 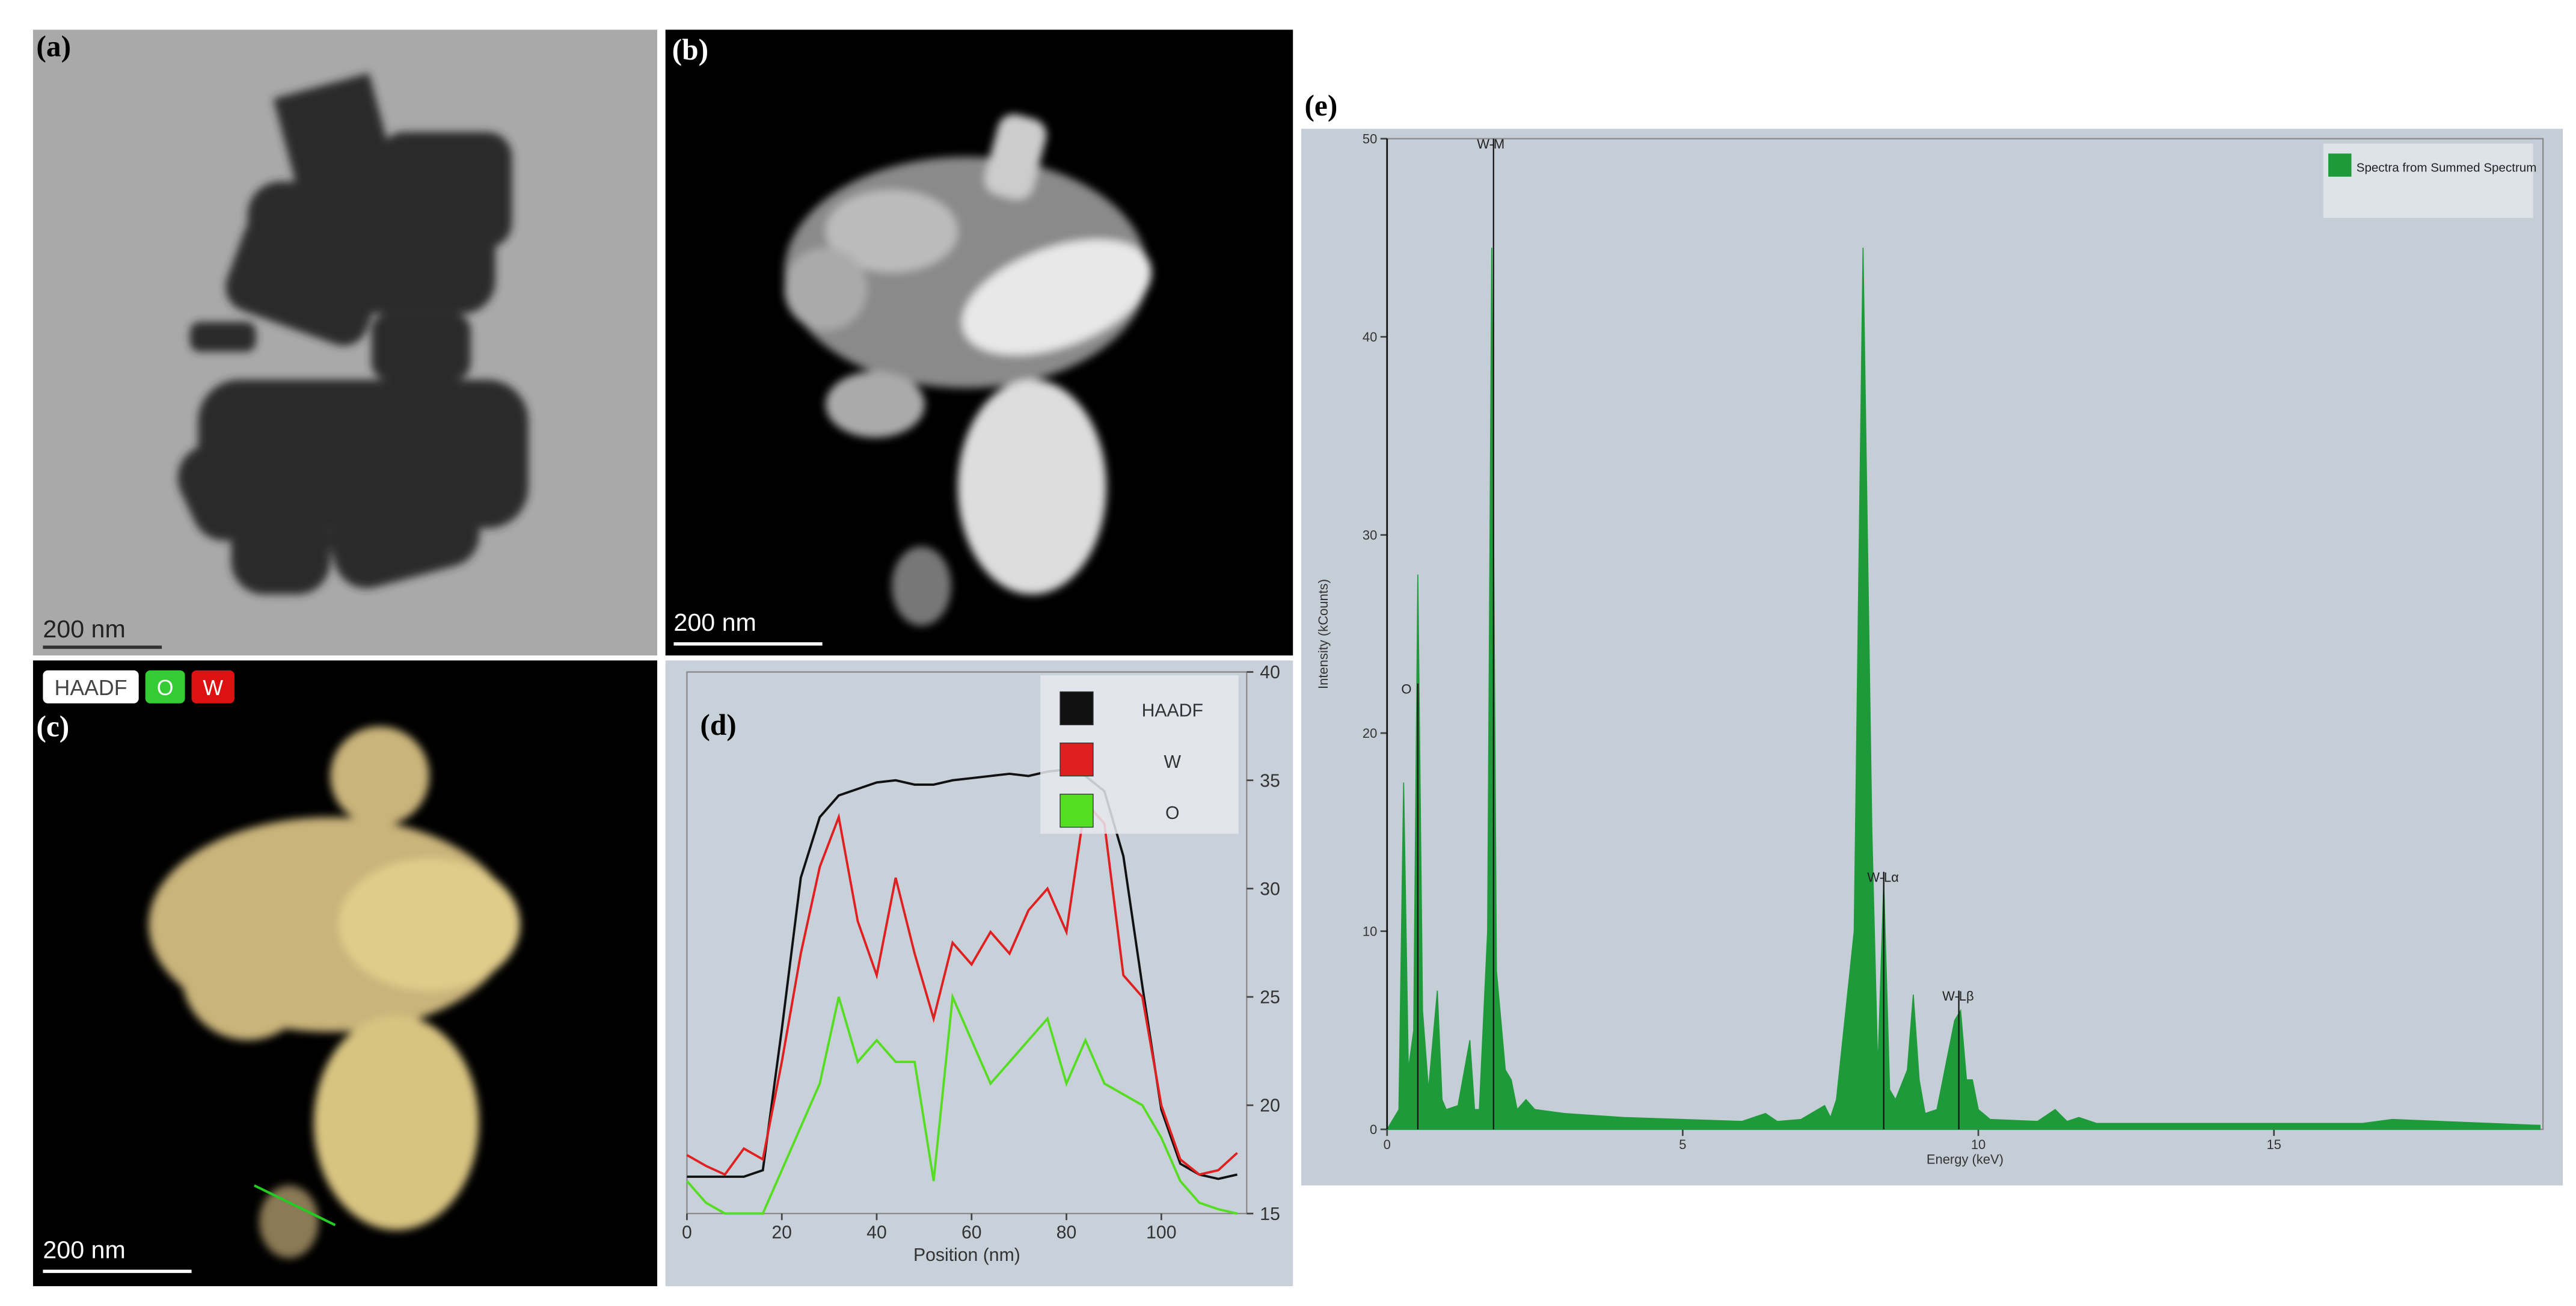 I want to click on legend-label: HAADF, so click(x=1172, y=711).